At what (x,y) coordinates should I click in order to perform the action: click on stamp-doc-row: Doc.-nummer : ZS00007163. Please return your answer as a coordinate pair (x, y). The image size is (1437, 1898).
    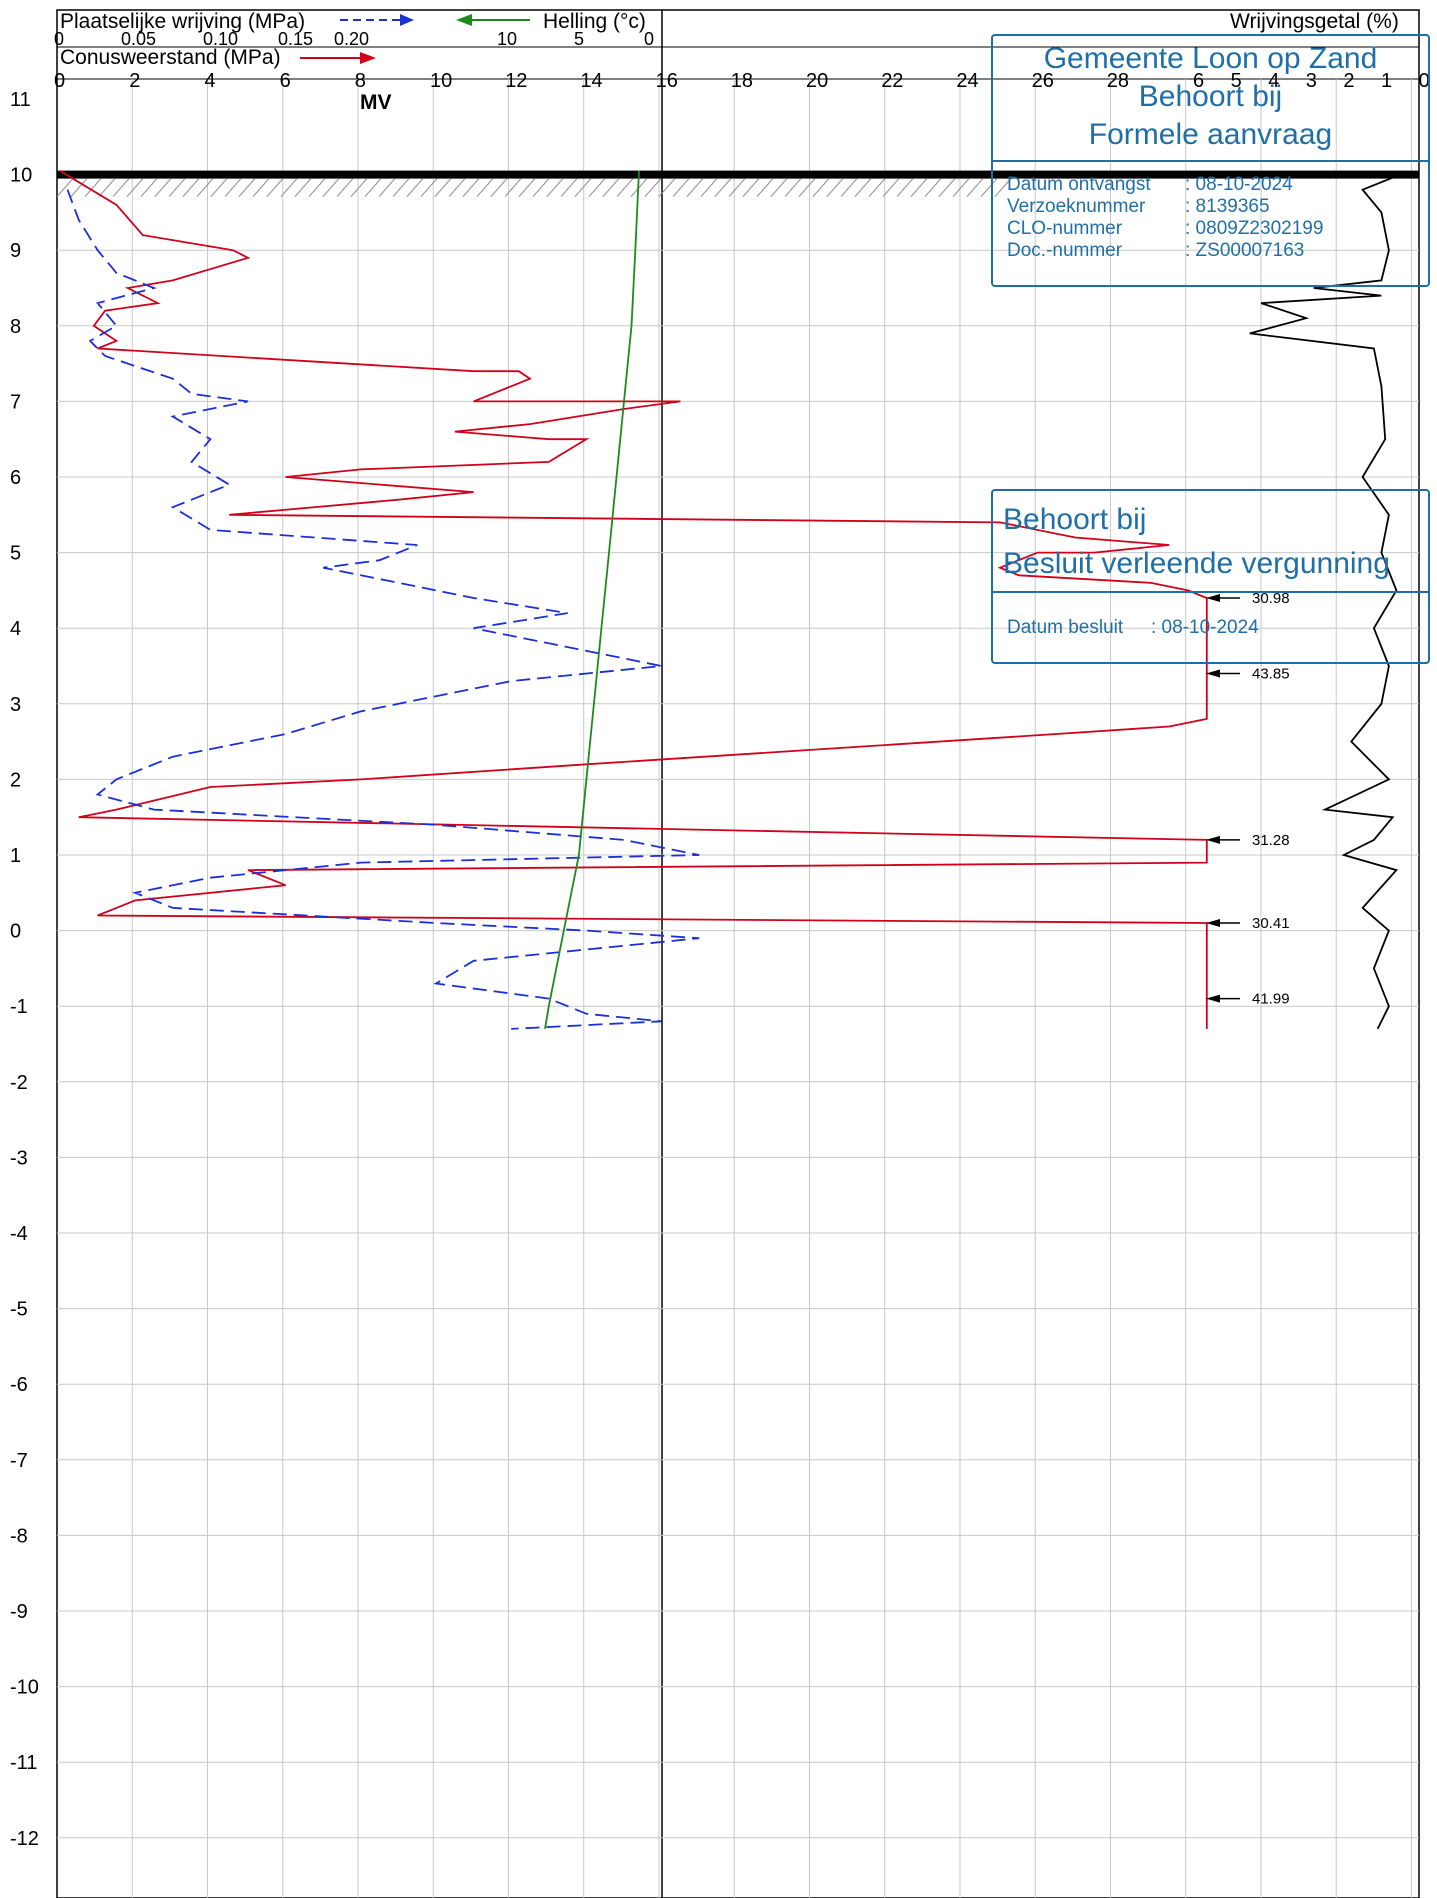
    Looking at the image, I should click on (1210, 251).